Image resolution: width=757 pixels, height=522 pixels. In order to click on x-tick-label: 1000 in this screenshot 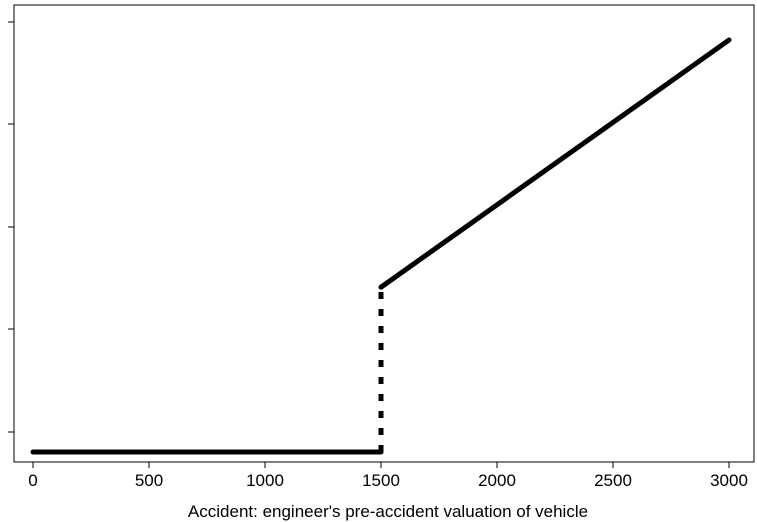, I will do `click(265, 480)`.